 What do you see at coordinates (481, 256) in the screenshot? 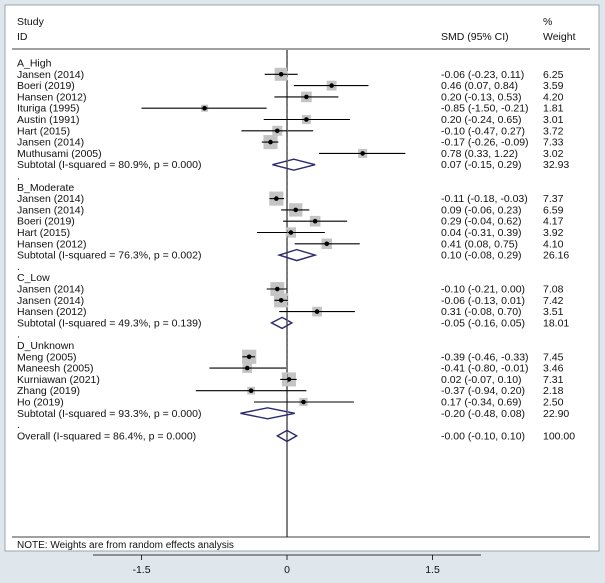
I see `subtotal-ci-text: 0.10 (-0.08, 0.29)` at bounding box center [481, 256].